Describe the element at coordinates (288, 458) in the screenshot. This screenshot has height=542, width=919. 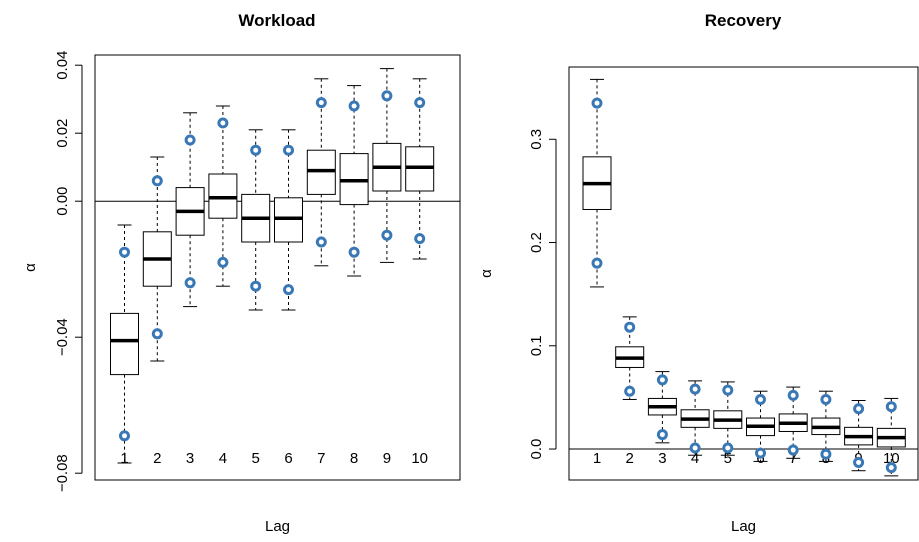
I see `x-tick-label: 6` at that location.